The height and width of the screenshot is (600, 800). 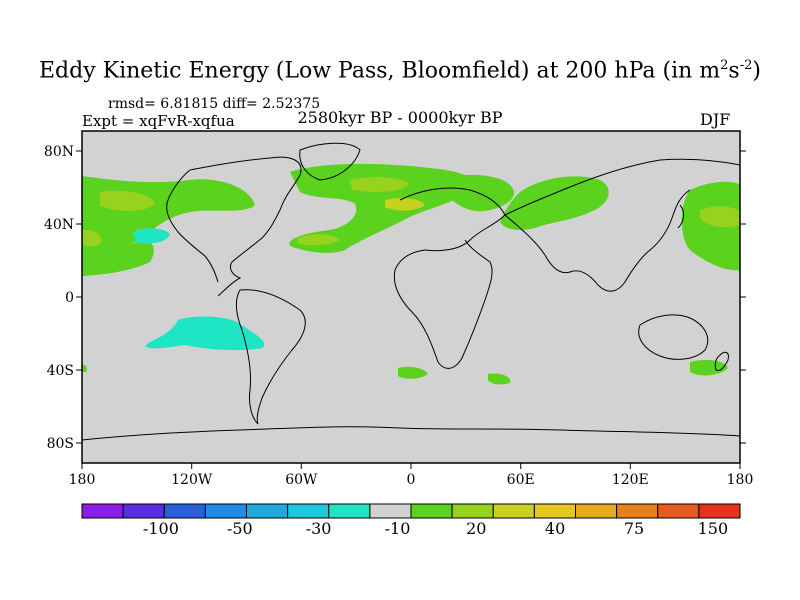 I want to click on lon-label-120w: 120W, so click(x=192, y=480).